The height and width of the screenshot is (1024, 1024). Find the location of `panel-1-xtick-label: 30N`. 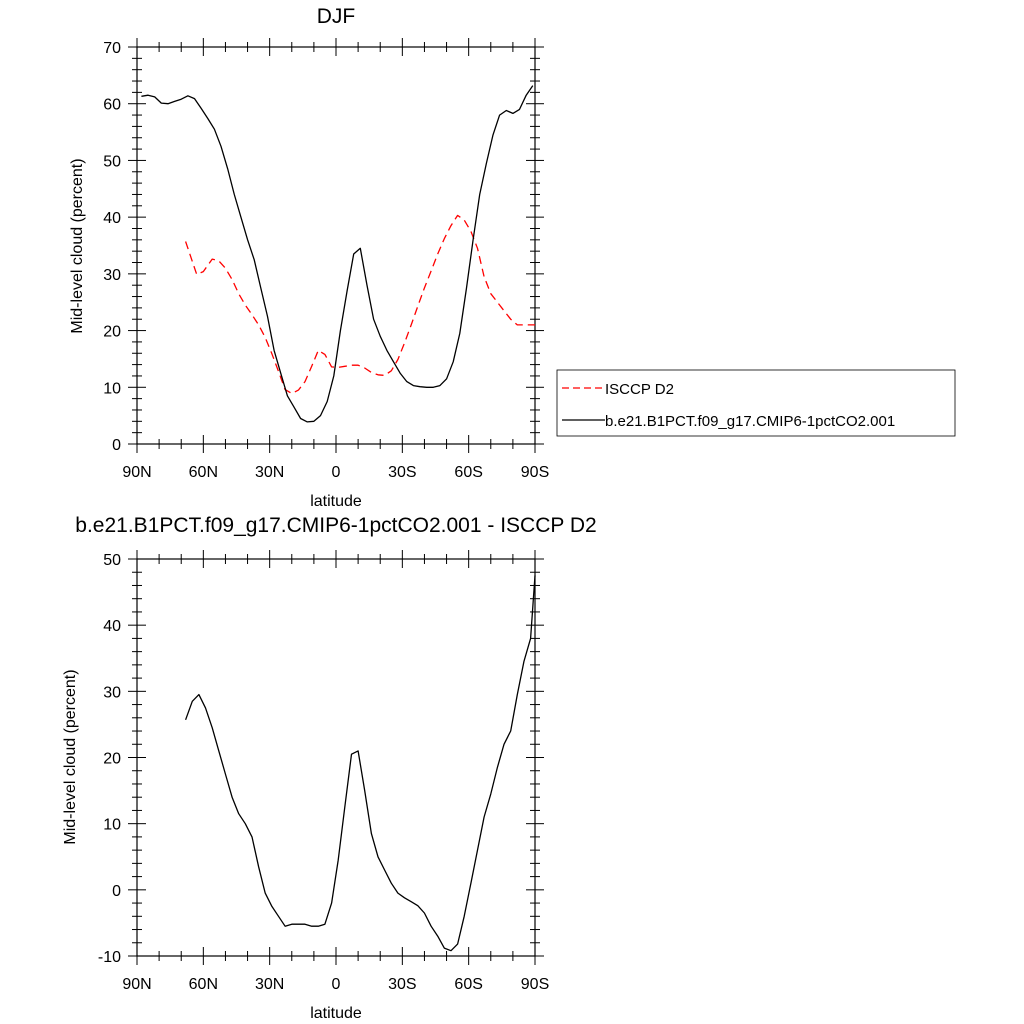

panel-1-xtick-label: 30N is located at coordinates (269, 472).